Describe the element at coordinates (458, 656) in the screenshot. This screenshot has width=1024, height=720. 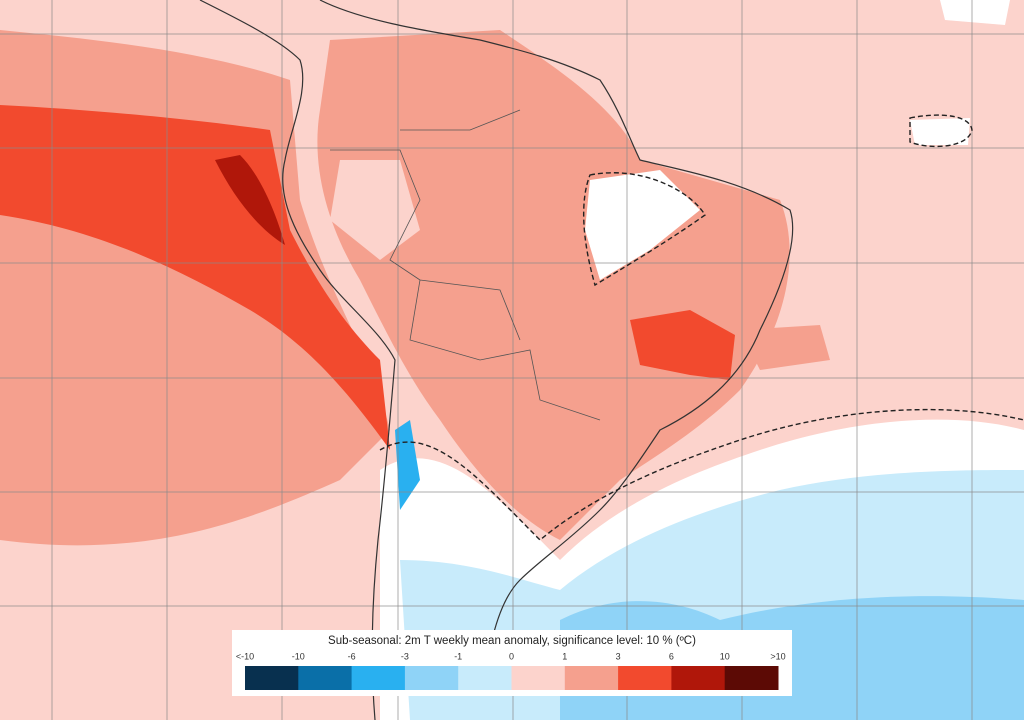
I see `legend-label: -1` at that location.